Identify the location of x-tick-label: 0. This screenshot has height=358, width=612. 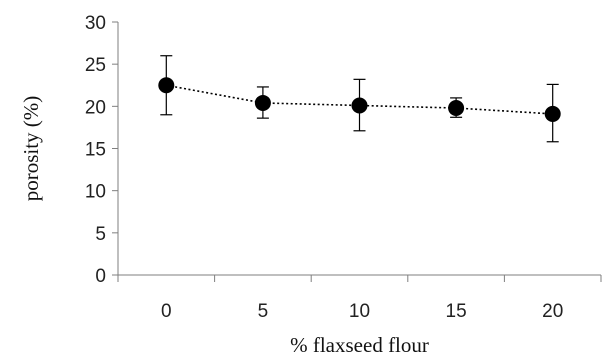
(166, 311).